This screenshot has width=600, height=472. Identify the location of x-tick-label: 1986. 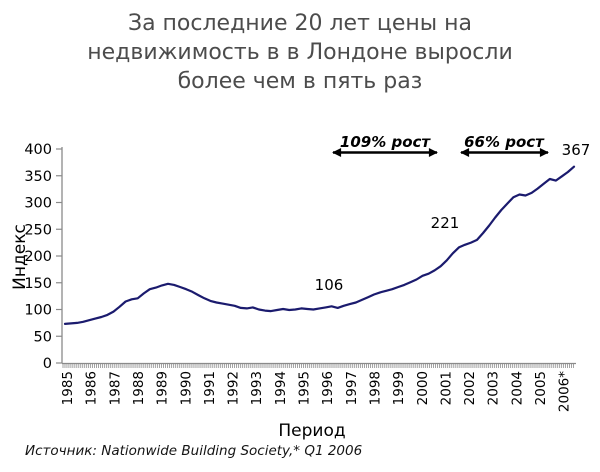
(92, 388).